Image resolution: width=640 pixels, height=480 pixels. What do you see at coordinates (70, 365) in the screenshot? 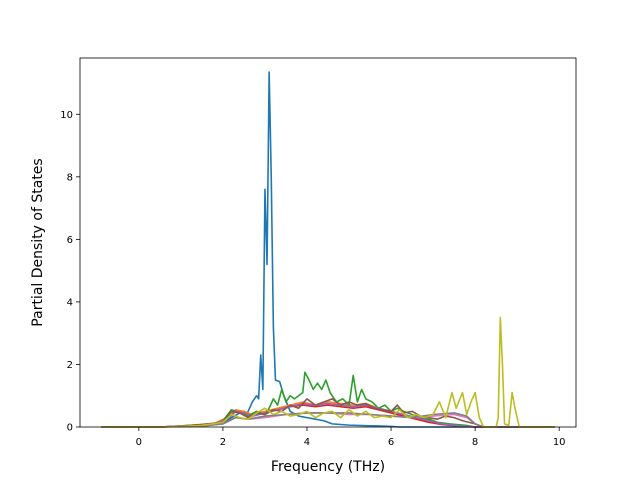
I see `y-tick-label: 2` at bounding box center [70, 365].